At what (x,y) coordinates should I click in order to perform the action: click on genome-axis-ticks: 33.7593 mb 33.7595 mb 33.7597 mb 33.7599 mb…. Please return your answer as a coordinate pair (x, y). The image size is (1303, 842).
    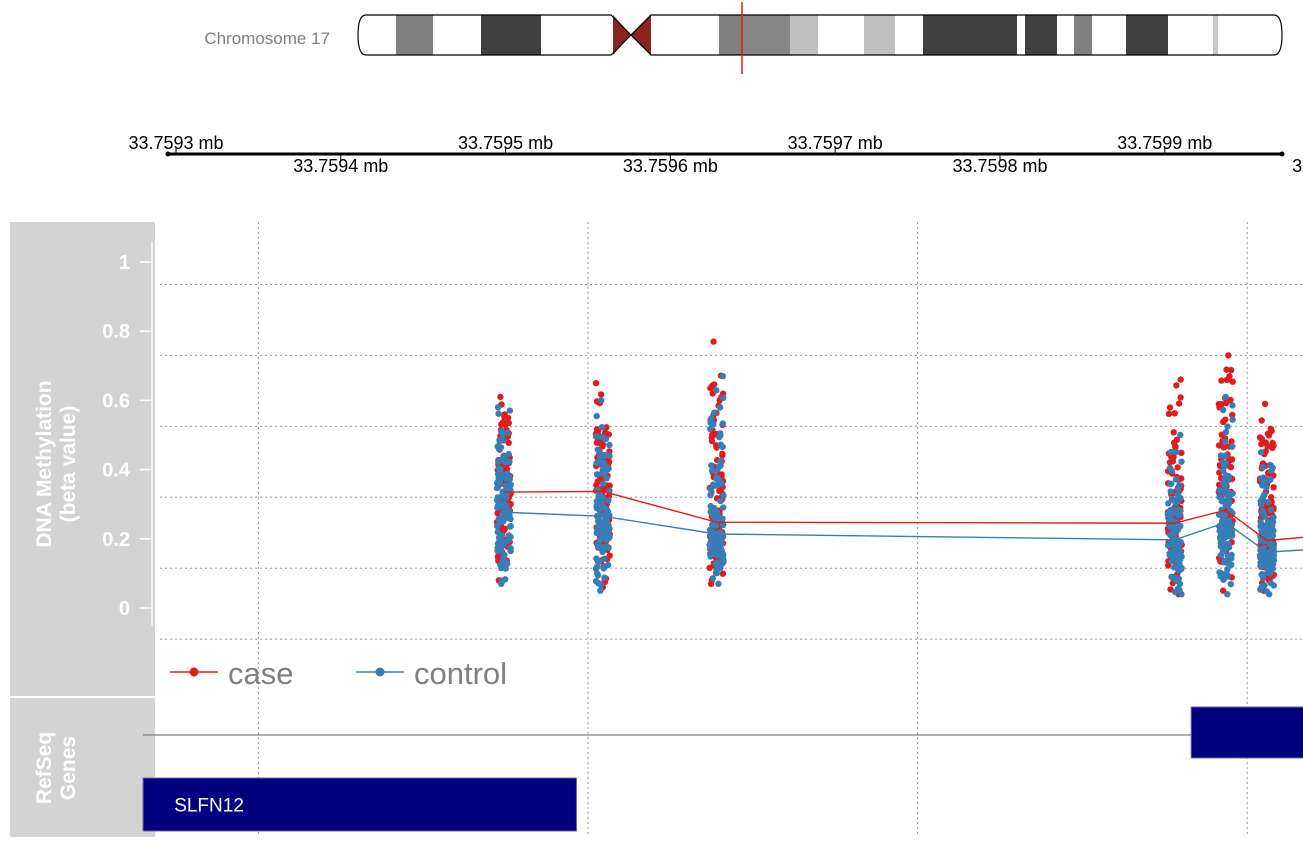
    Looking at the image, I should click on (715, 154).